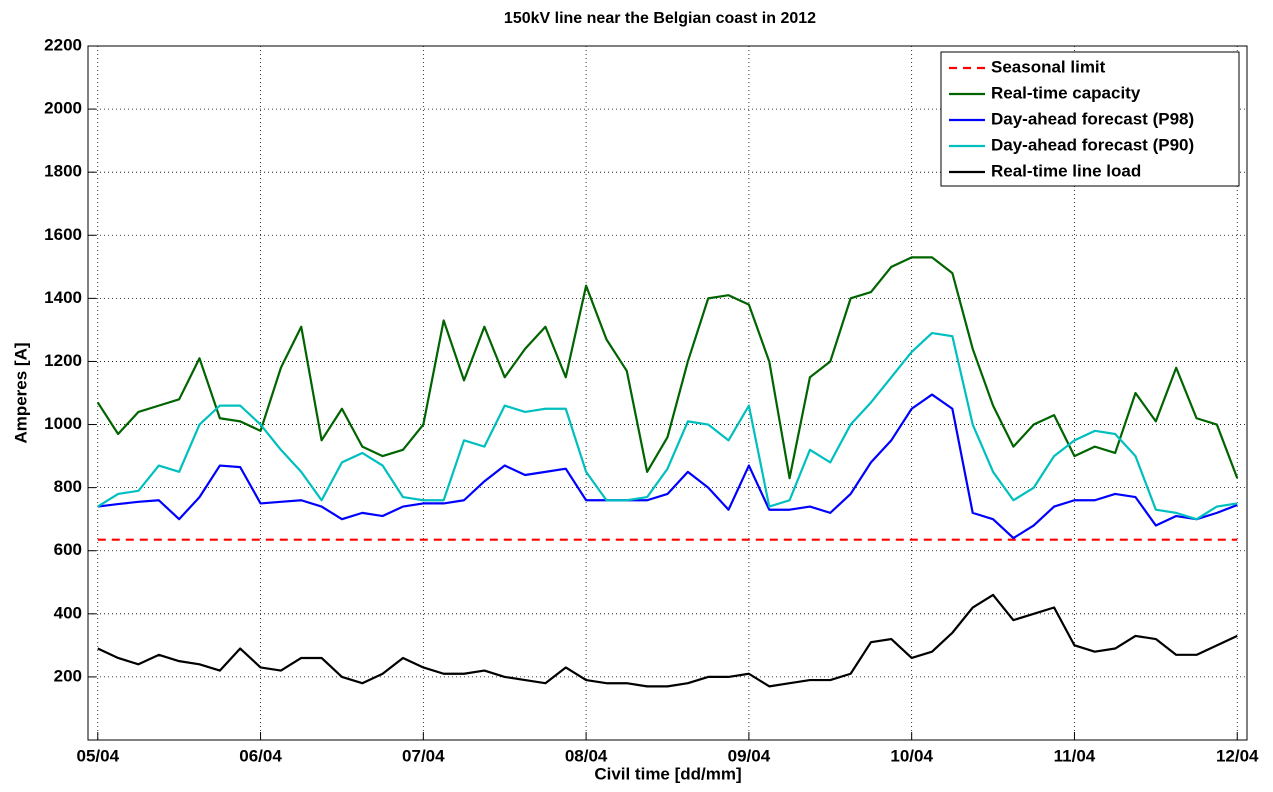 The width and height of the screenshot is (1273, 792). Describe the element at coordinates (97, 755) in the screenshot. I see `x-tick-label: 05/04` at that location.